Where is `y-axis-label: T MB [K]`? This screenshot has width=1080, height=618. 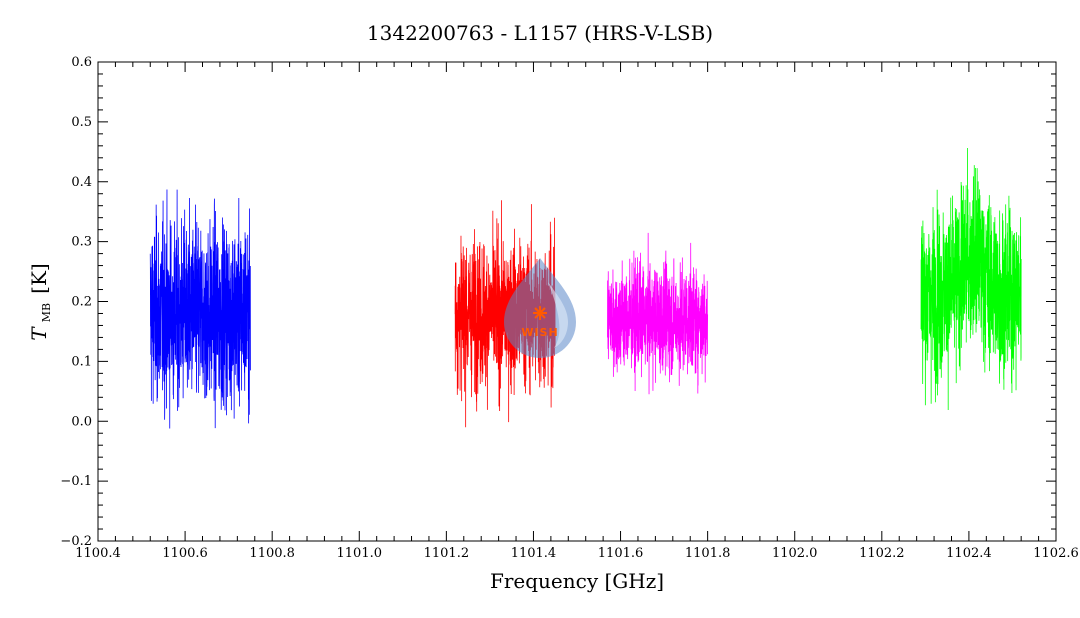
y-axis-label: T MB [K] is located at coordinates (40, 301).